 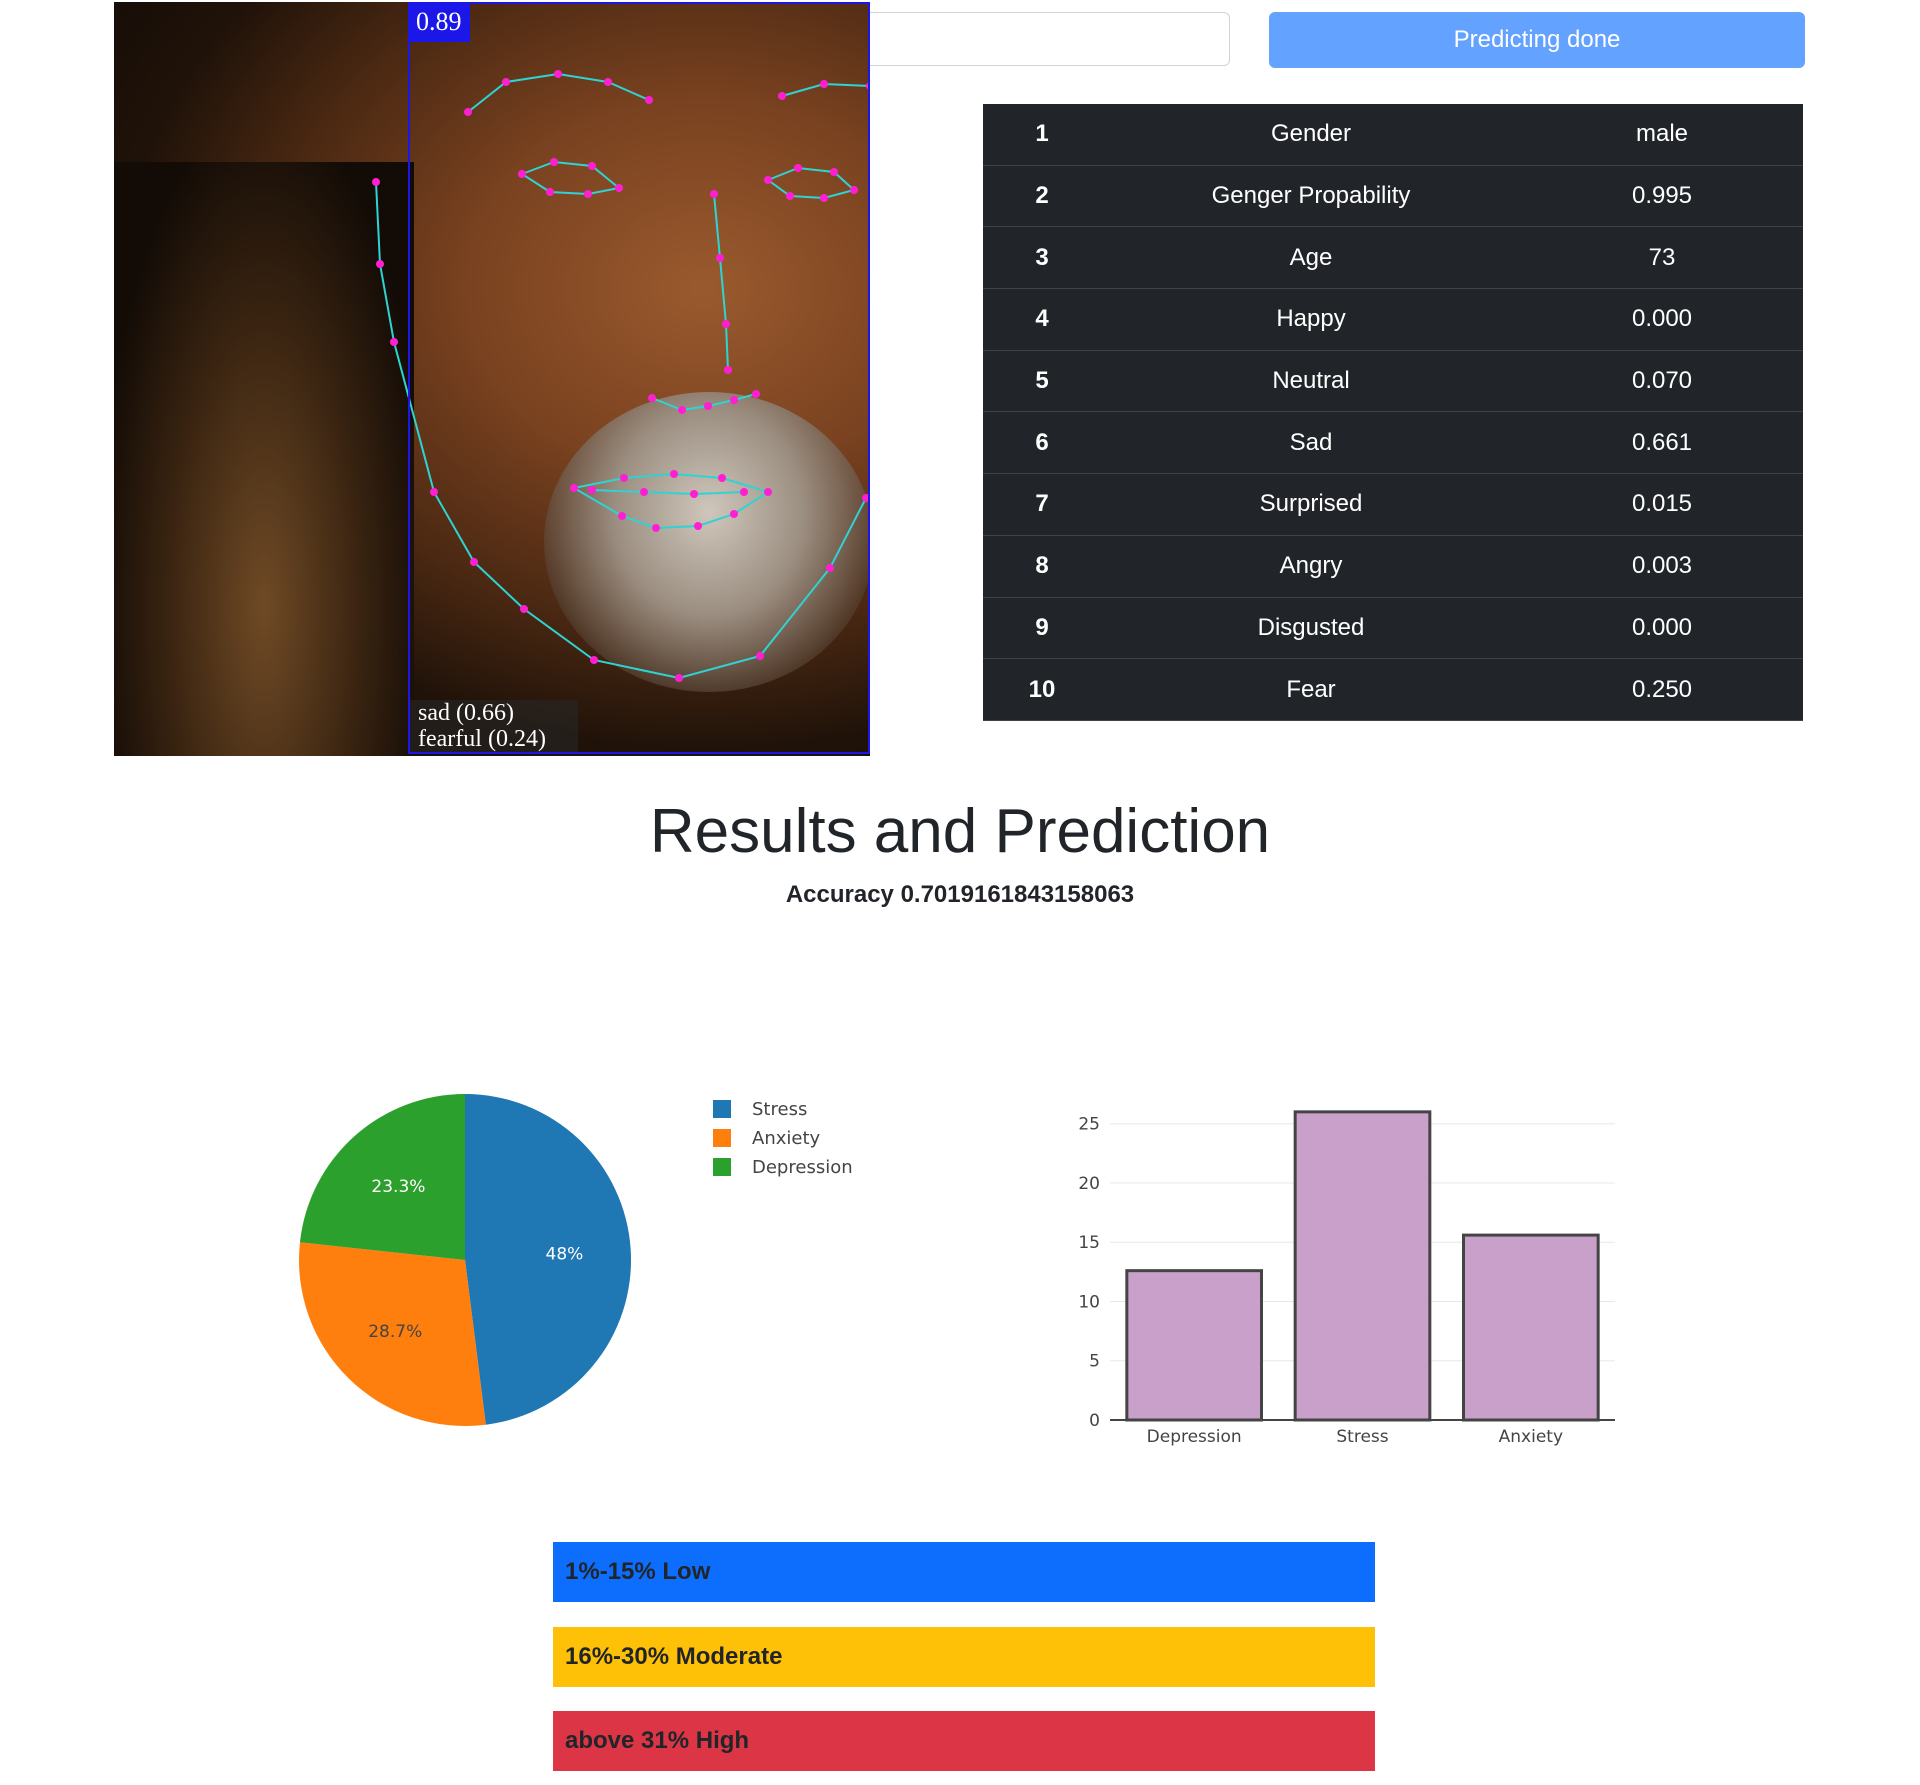 I want to click on pie-slice-depression, so click(x=382, y=1177).